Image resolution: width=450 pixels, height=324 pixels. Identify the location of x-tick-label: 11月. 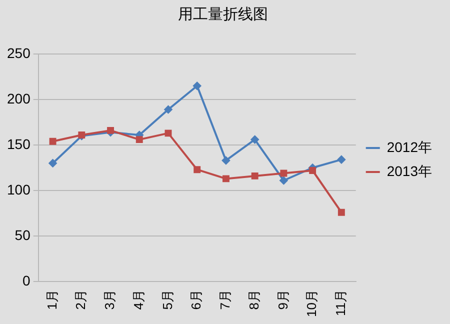
(340, 303).